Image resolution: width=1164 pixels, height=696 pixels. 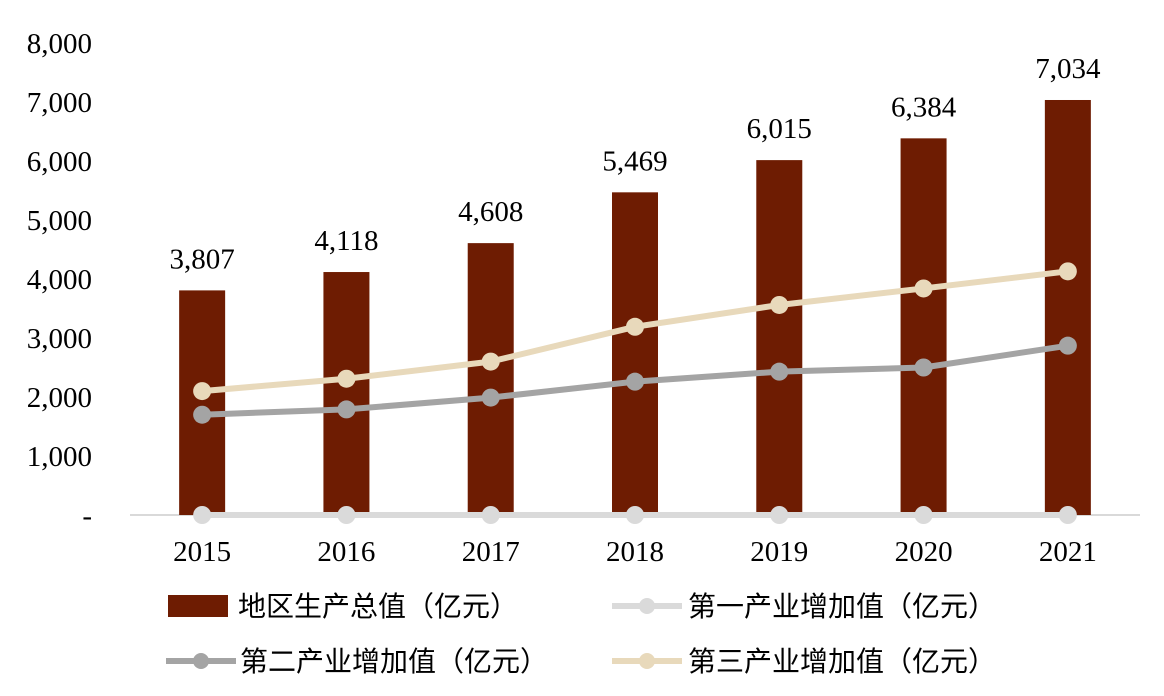 What do you see at coordinates (59, 44) in the screenshot?
I see `y-tick-label: 8,000` at bounding box center [59, 44].